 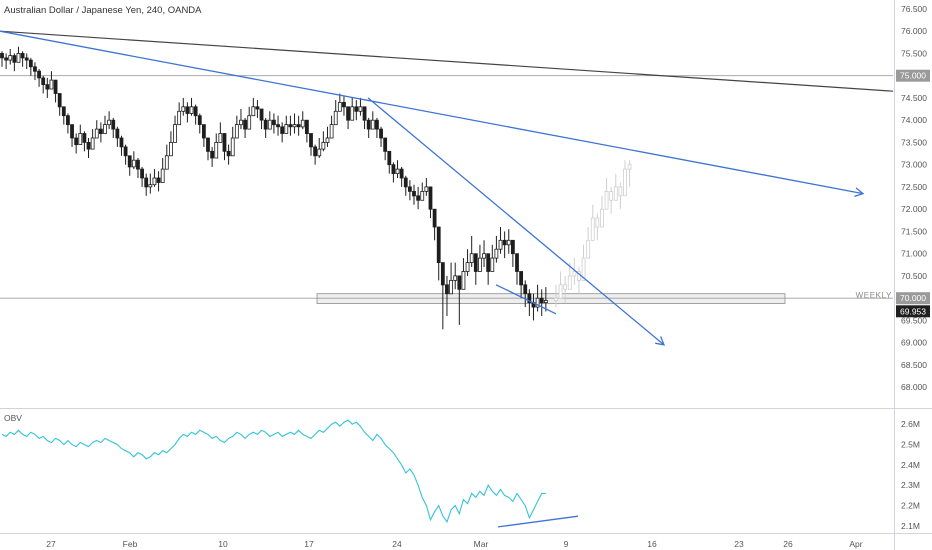 What do you see at coordinates (447, 61) in the screenshot?
I see `long-term-resistance-line` at bounding box center [447, 61].